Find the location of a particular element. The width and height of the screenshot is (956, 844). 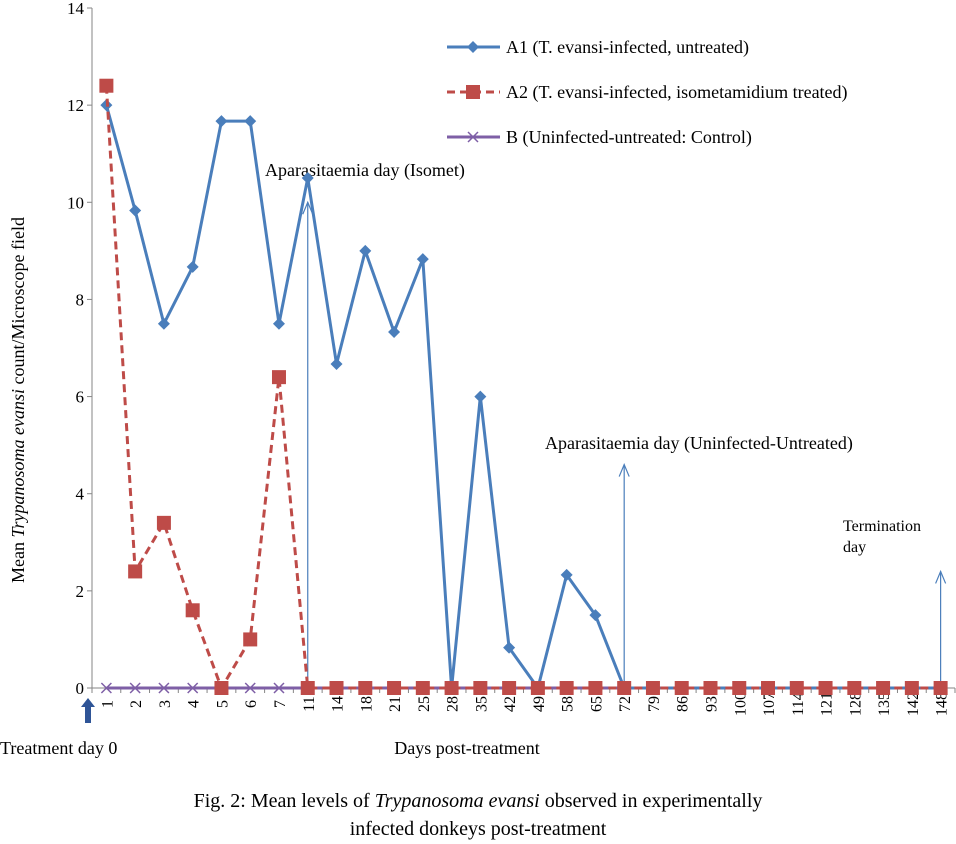

y-tick-label: 6 is located at coordinates (80, 397).